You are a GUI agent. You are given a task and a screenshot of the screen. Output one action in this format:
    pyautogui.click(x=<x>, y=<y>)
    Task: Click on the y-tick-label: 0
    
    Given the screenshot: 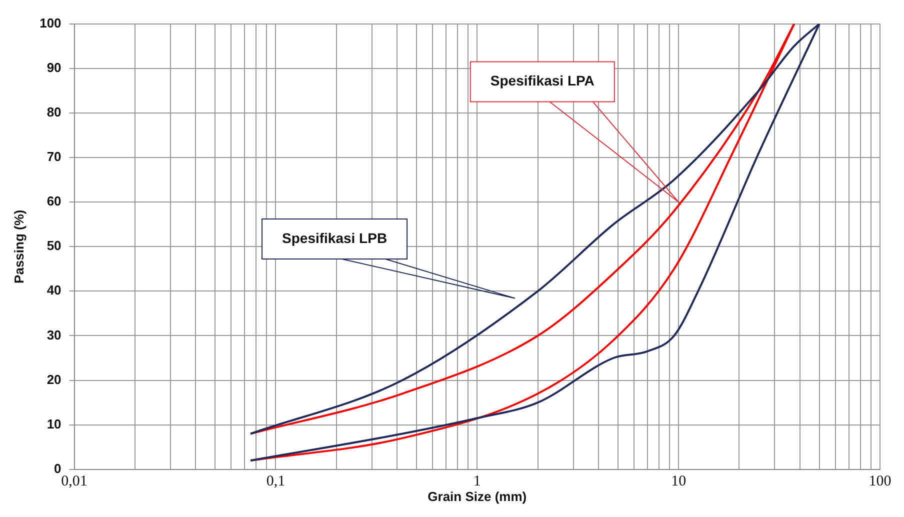 What is the action you would take?
    pyautogui.click(x=58, y=468)
    